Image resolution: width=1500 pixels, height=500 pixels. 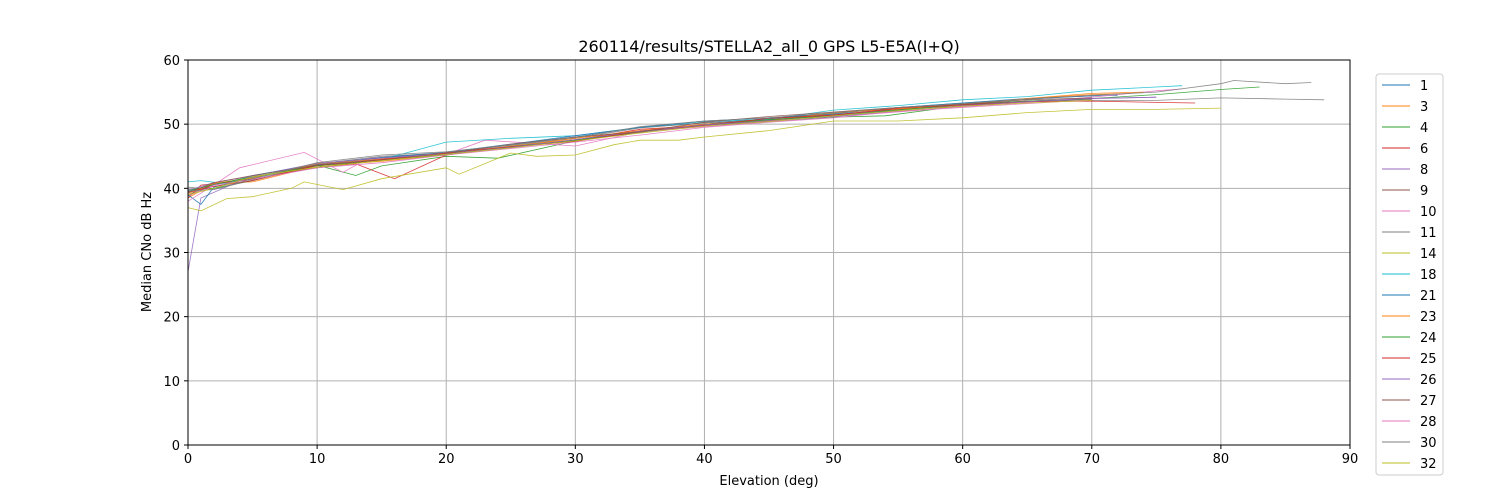 What do you see at coordinates (171, 318) in the screenshot?
I see `y-tick-label: 20` at bounding box center [171, 318].